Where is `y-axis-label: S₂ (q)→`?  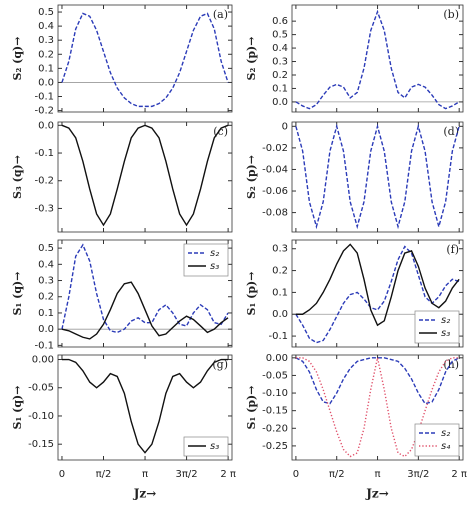
y-axis-label: S₂ (q)→ is located at coordinates (17, 59).